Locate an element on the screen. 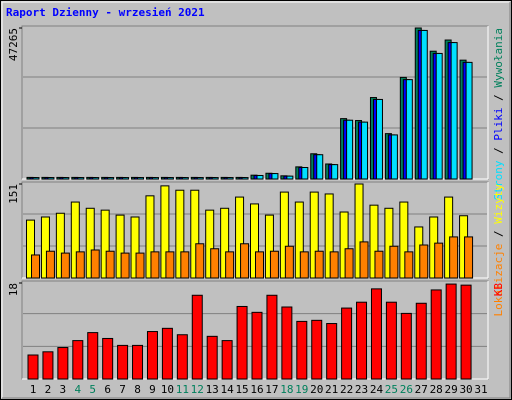  x-tick-label: 17 is located at coordinates (271, 389).